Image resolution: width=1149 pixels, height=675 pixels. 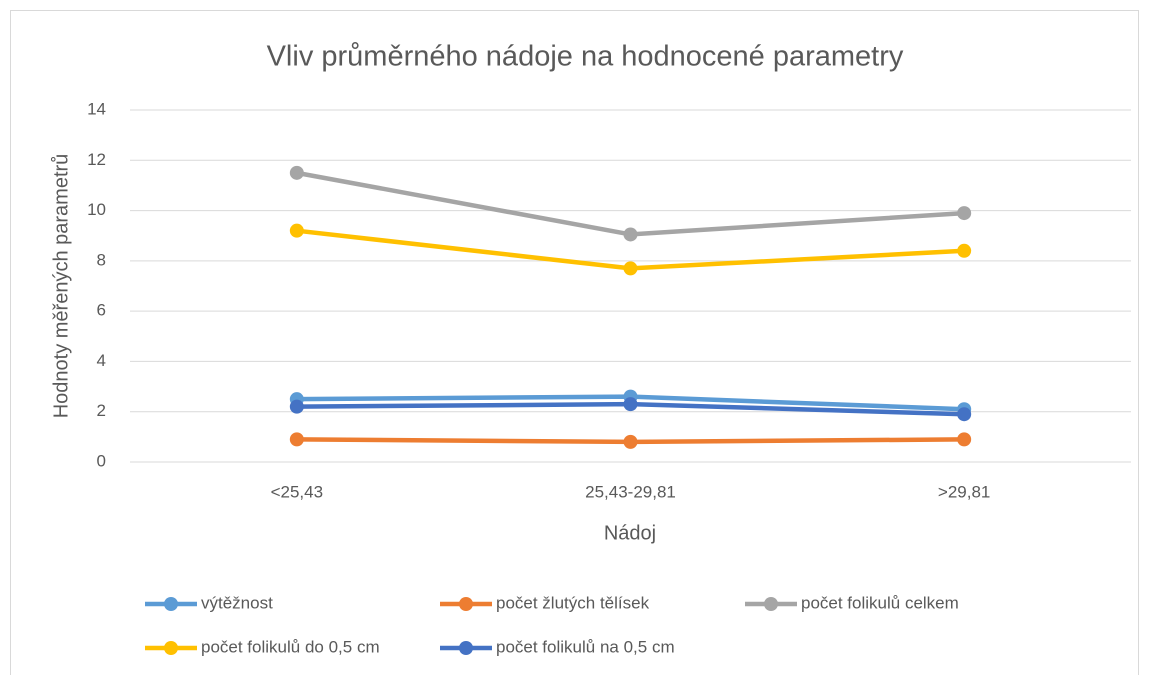 I want to click on legend-label: počet folikulů do 0,5 cm, so click(x=290, y=646).